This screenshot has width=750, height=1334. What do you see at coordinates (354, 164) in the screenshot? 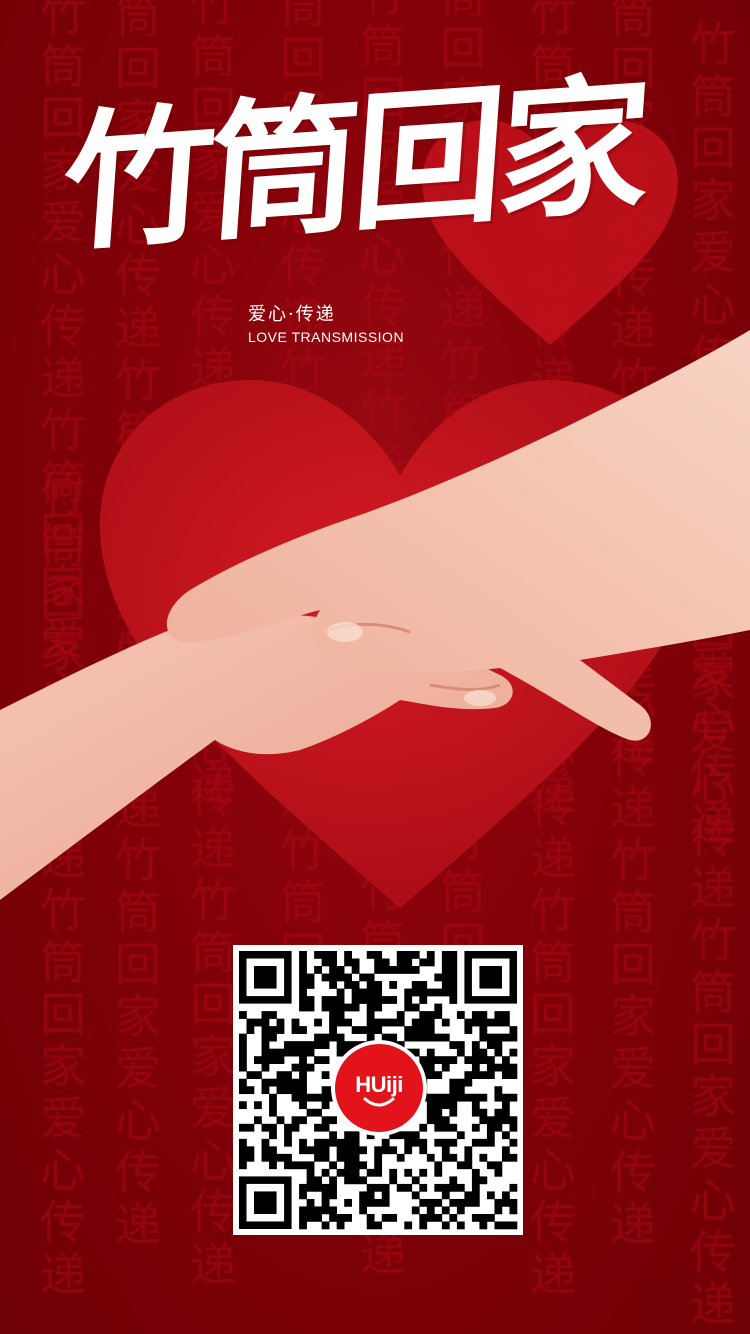
I see `poster-title: 竹筒回家` at bounding box center [354, 164].